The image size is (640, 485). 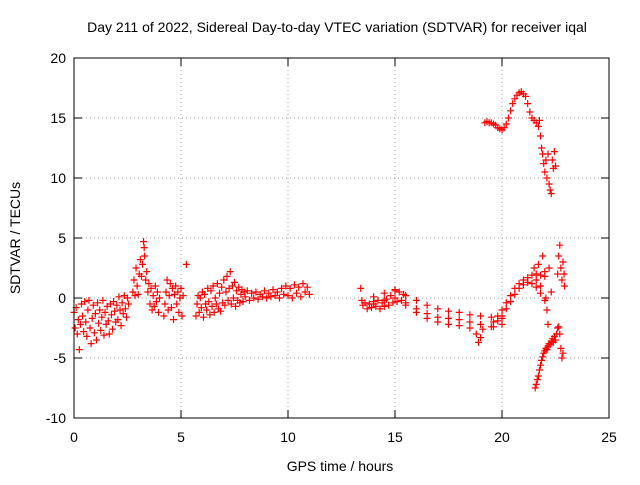 I want to click on x-tick-label: 25, so click(x=609, y=437).